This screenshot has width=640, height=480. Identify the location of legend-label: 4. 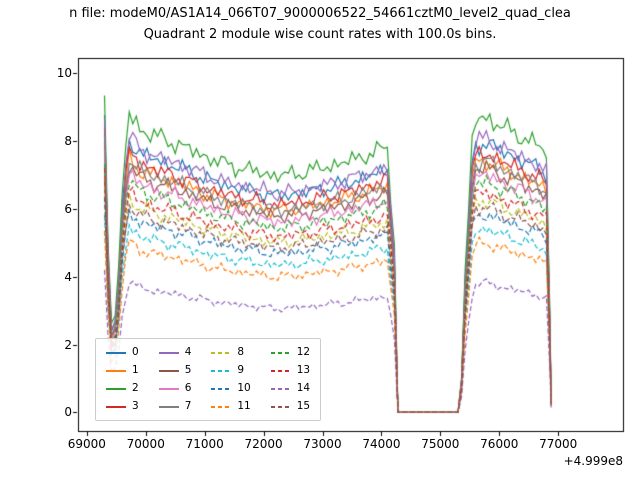
(188, 352).